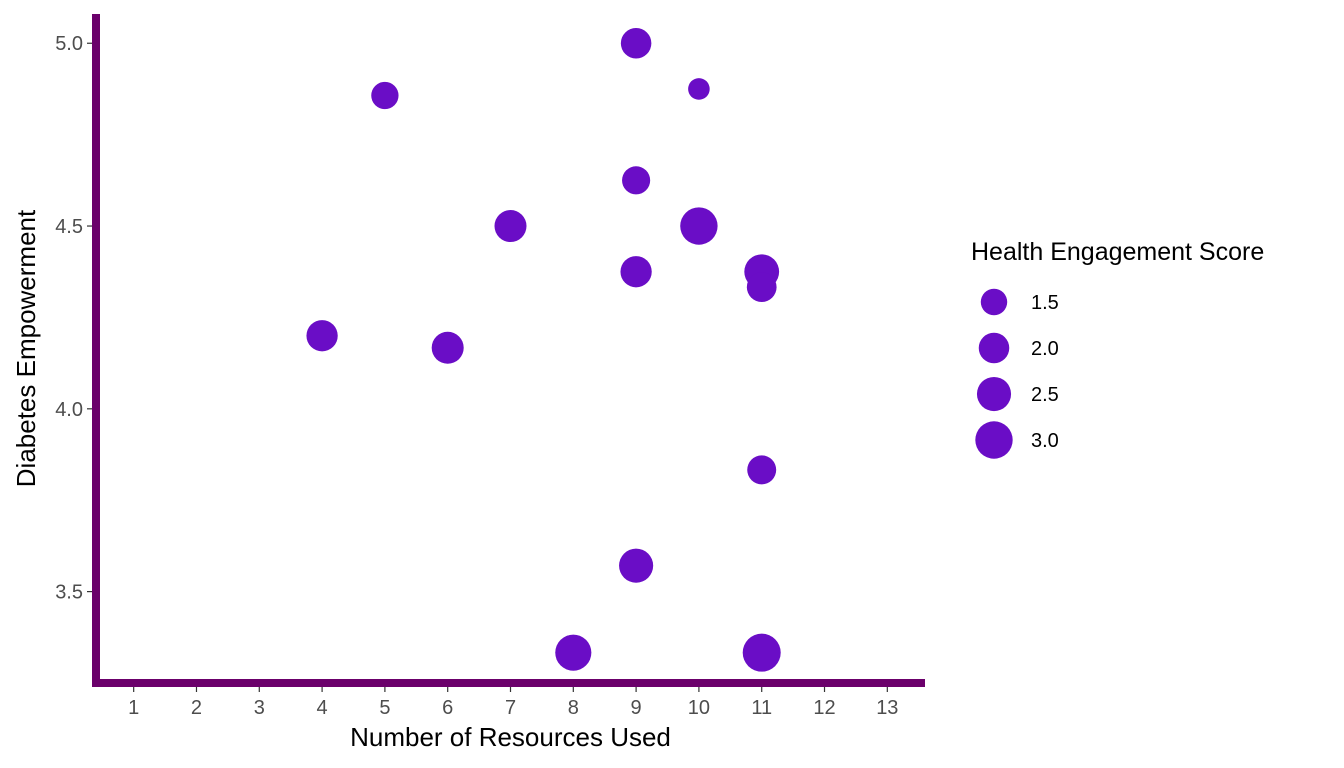 This screenshot has width=1344, height=768. What do you see at coordinates (510, 708) in the screenshot?
I see `x-tick-label-7: 7` at bounding box center [510, 708].